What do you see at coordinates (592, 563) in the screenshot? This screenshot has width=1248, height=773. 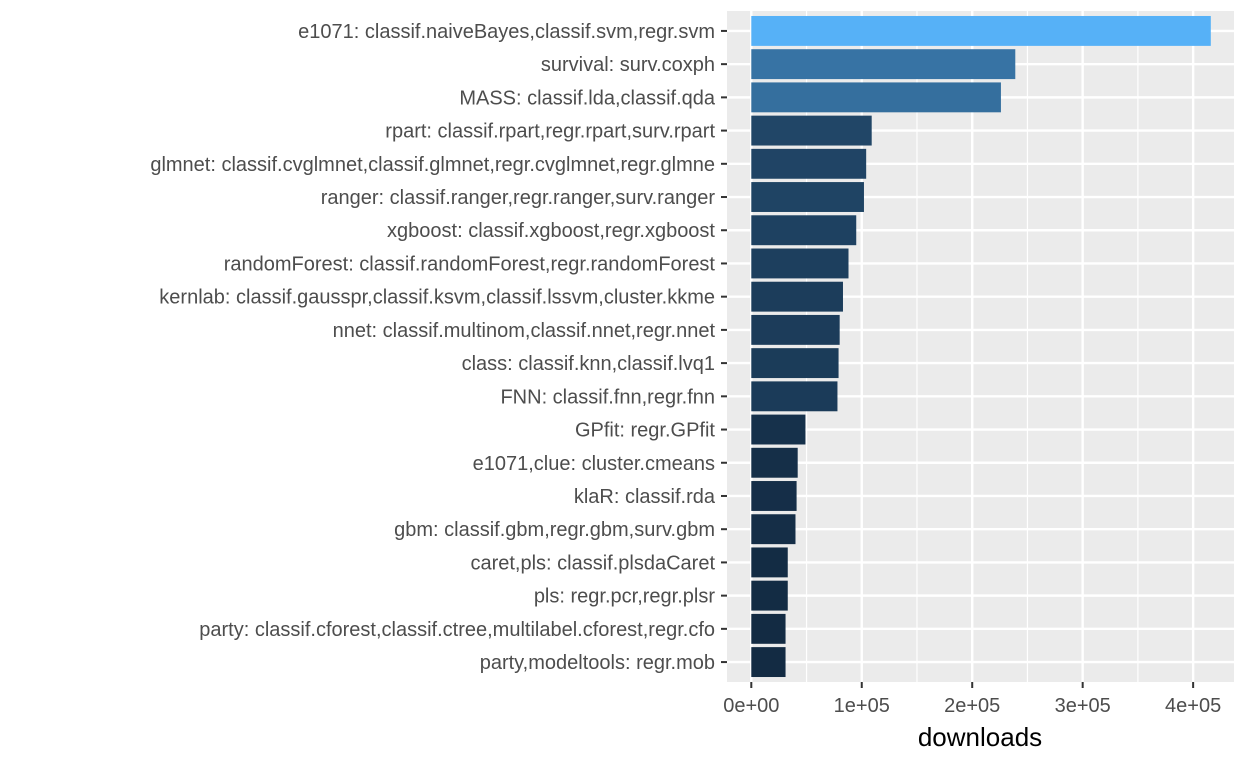 I see `category-label: caret,pls: classif.plsdaCaret` at bounding box center [592, 563].